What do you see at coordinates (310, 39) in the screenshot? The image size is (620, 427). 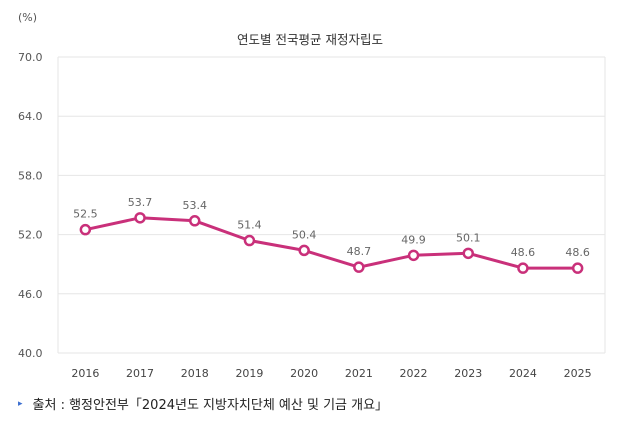 I see `chart-title: 연도별 전국평균 재정자립도` at bounding box center [310, 39].